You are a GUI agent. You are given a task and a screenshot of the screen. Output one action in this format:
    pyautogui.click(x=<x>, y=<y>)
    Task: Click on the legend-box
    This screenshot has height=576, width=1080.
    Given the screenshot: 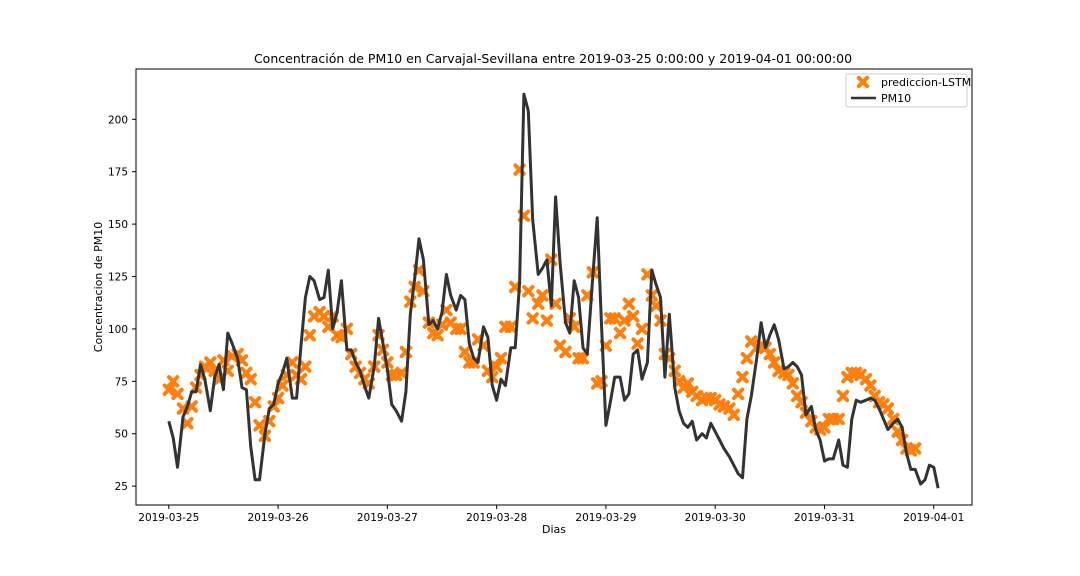 What is the action you would take?
    pyautogui.click(x=906, y=90)
    